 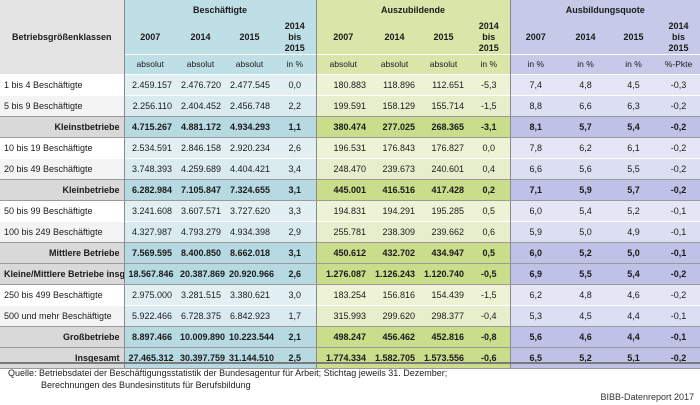 I want to click on table-cell: 1,1, so click(x=295, y=127).